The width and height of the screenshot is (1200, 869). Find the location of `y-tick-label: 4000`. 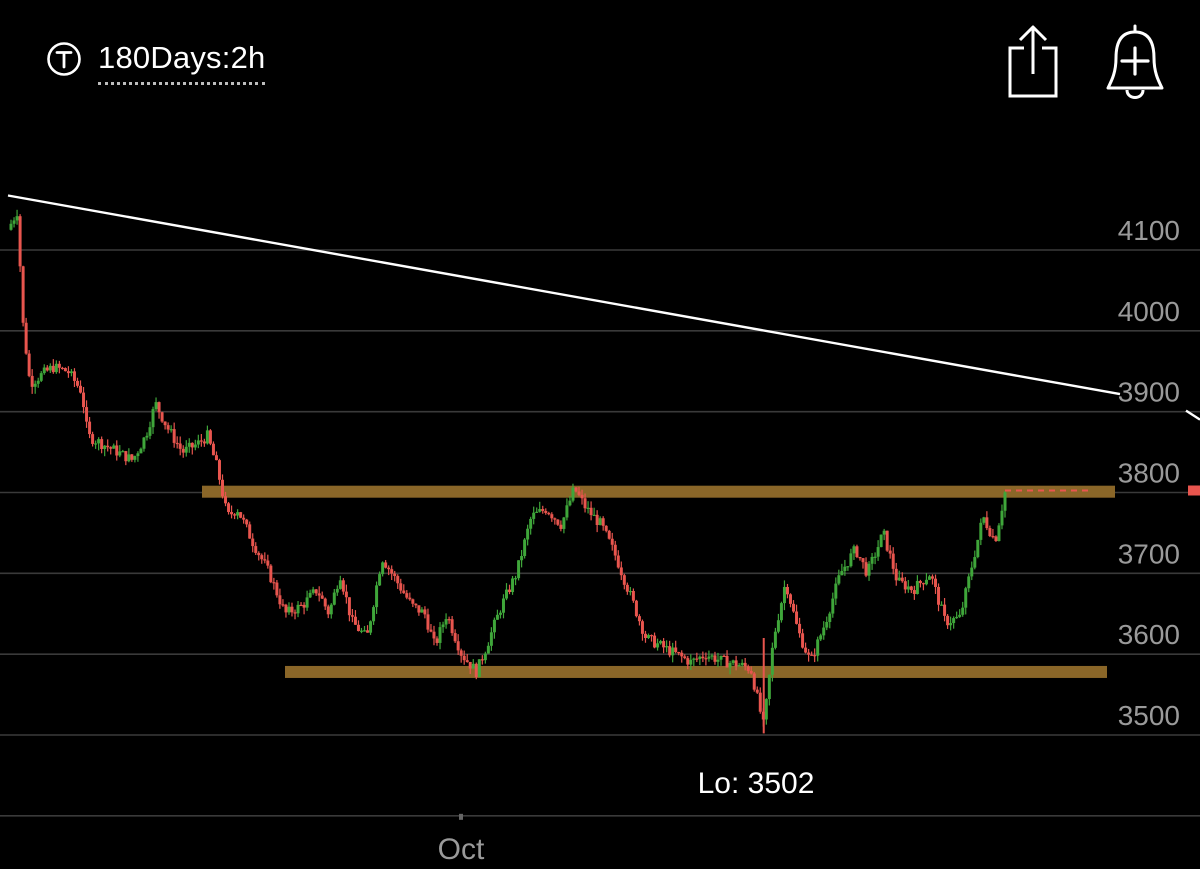

y-tick-label: 4000 is located at coordinates (1149, 311).